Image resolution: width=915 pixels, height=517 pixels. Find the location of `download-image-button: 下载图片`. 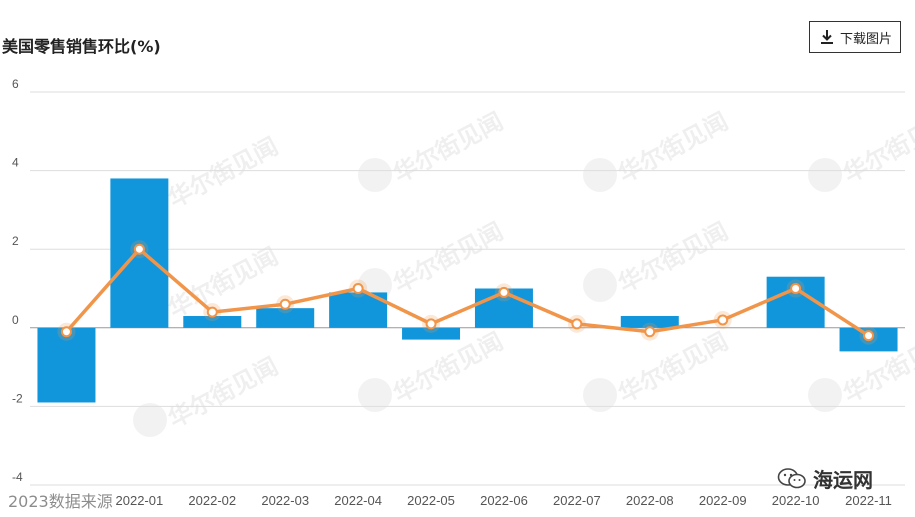

download-image-button: 下载图片 is located at coordinates (855, 37).